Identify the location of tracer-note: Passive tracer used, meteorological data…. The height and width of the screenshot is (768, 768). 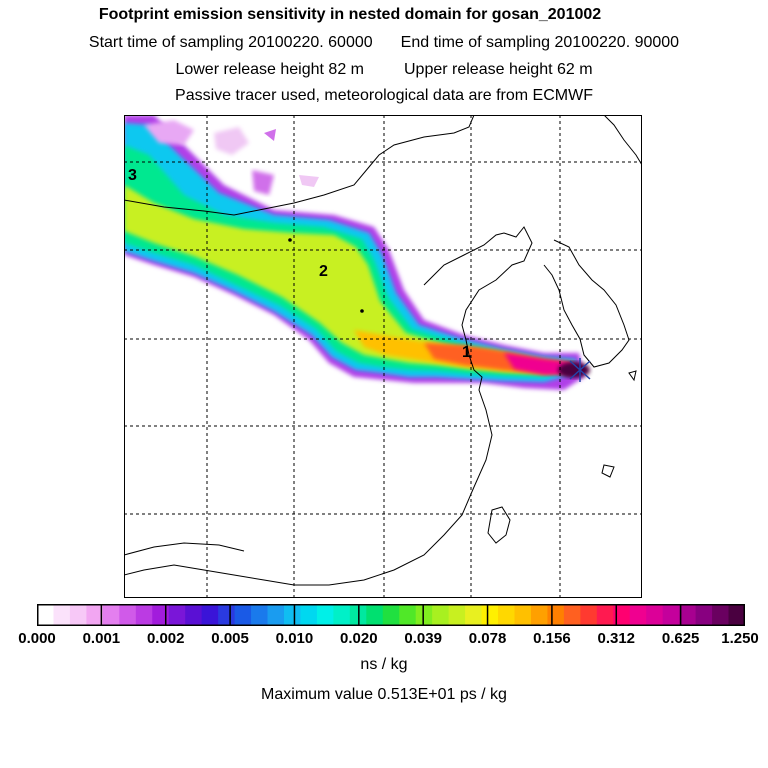
(384, 95).